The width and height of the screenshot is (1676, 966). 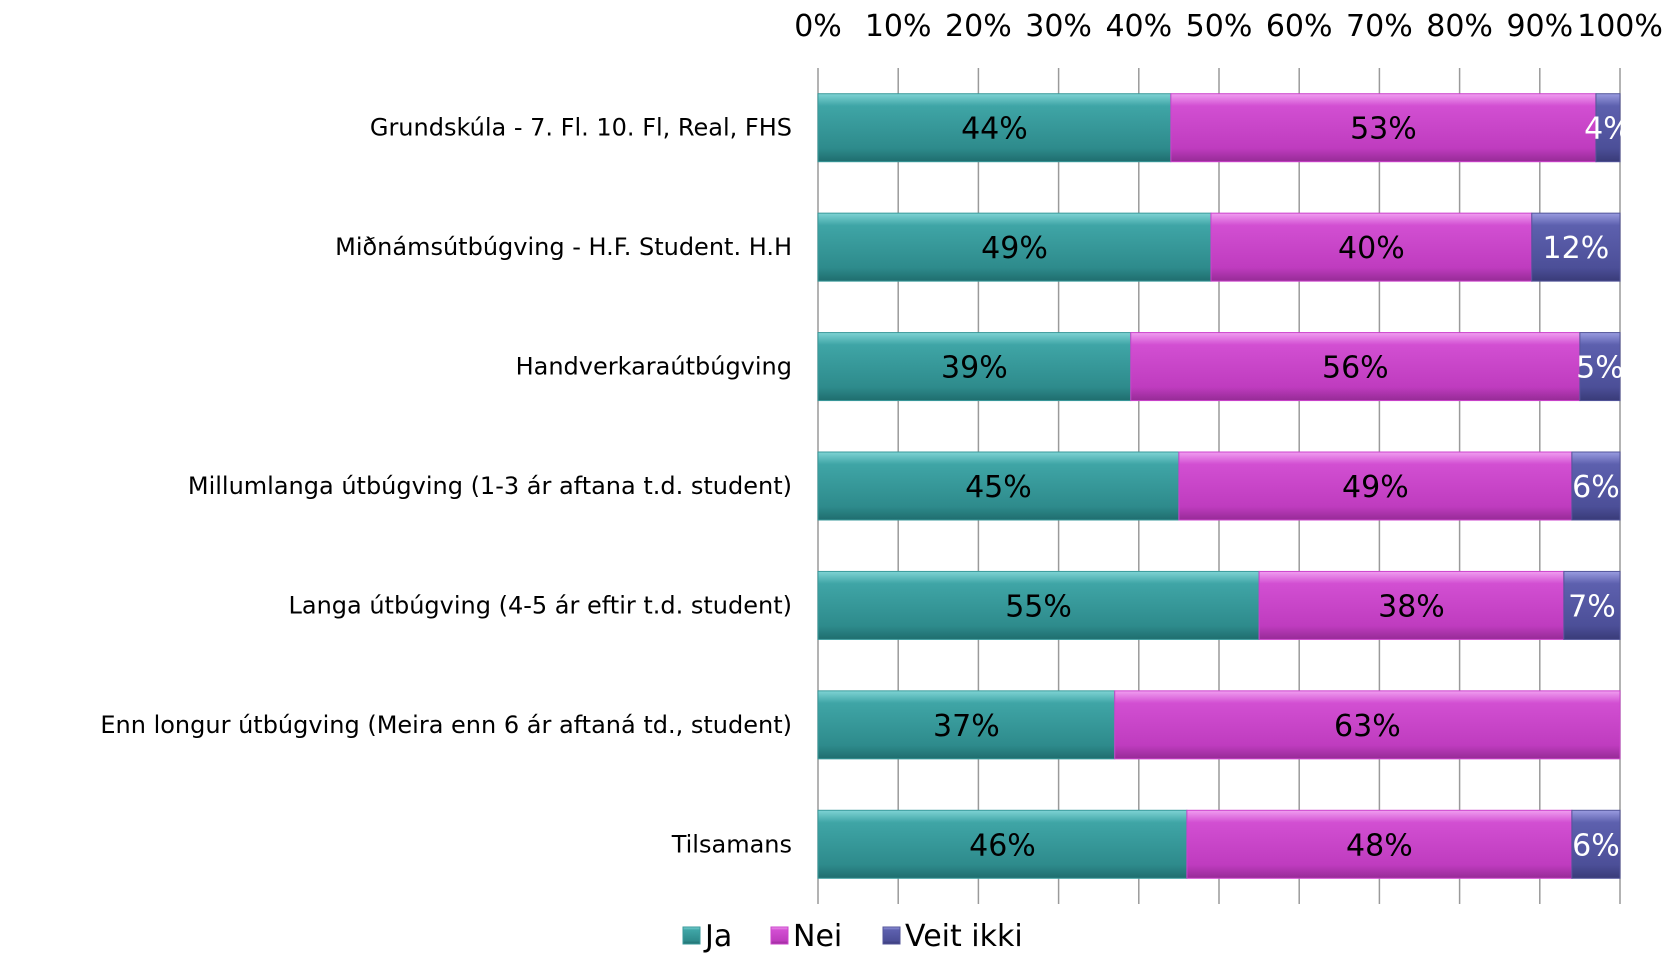 I want to click on x-tick-label: 40%, so click(x=1138, y=26).